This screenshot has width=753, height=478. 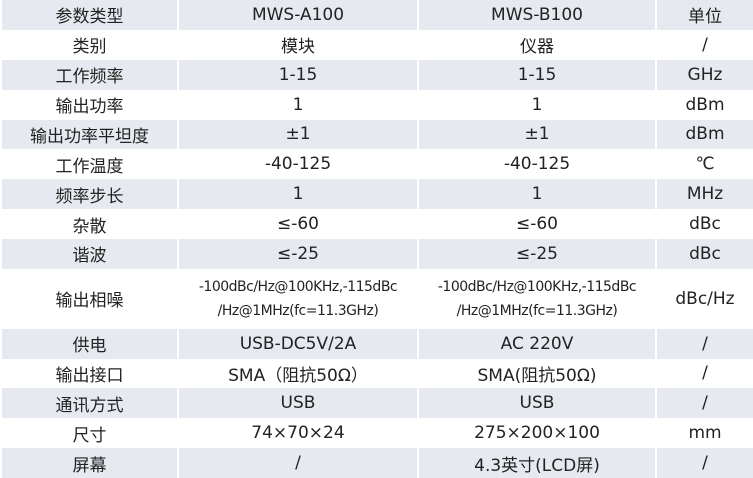 What do you see at coordinates (89, 104) in the screenshot?
I see `row-label: 输出功率` at bounding box center [89, 104].